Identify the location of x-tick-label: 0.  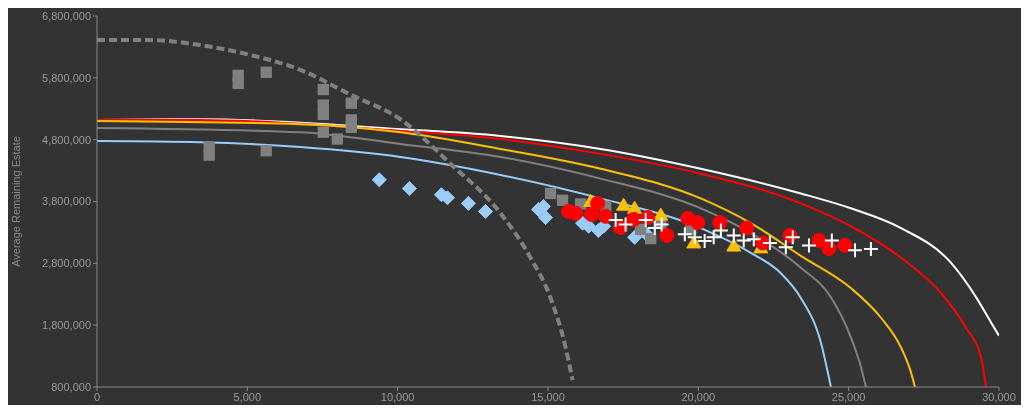
(97, 396).